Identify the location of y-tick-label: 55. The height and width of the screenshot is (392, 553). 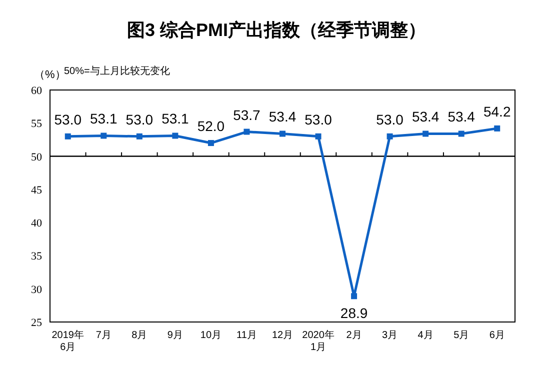
(36, 124).